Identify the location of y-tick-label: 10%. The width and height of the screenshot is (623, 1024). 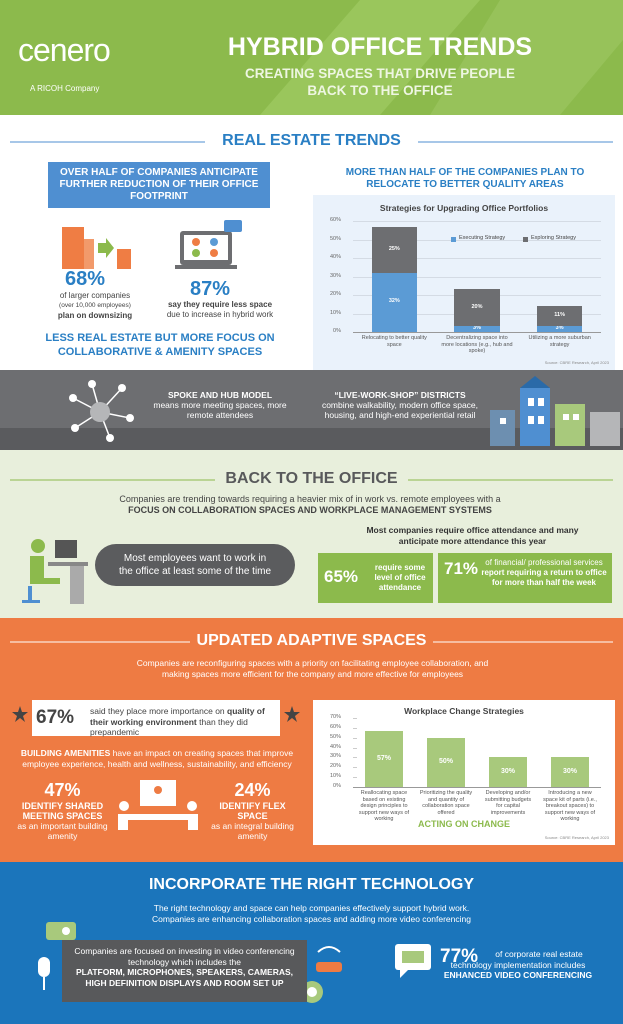
(335, 312).